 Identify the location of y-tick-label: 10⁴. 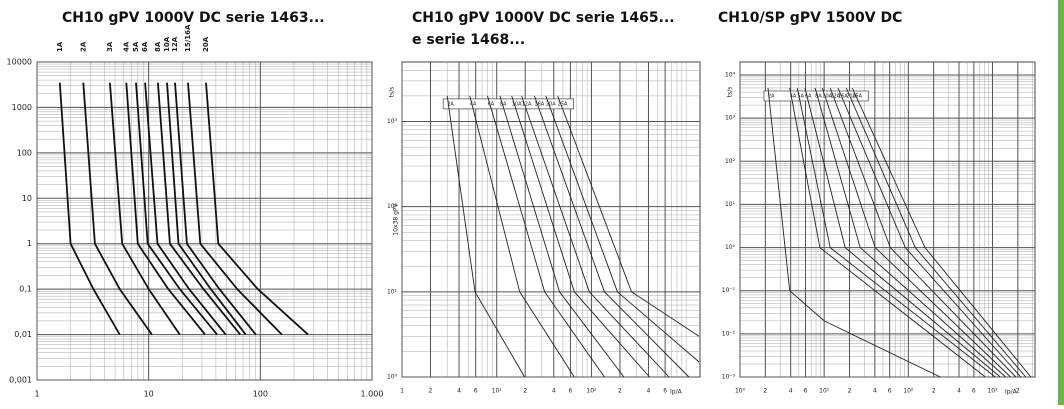
(730, 74).